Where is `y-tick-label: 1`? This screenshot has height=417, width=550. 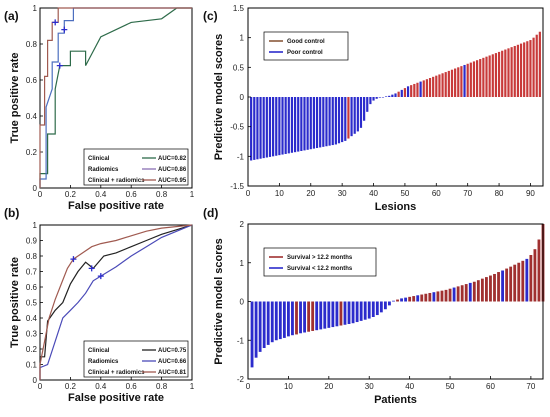
y-tick-label: 1 is located at coordinates (242, 38).